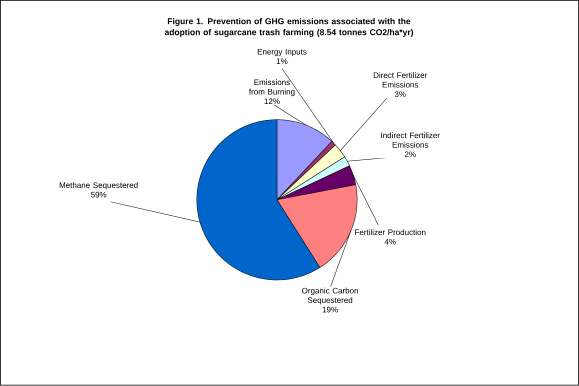 This screenshot has width=579, height=386. Describe the element at coordinates (289, 28) in the screenshot. I see `chart-title: Figure 1. Prevention of GHG emissions associated with the adoption of sugarcane trash farming (8.54 tonnes CO2/ha*yr)` at that location.